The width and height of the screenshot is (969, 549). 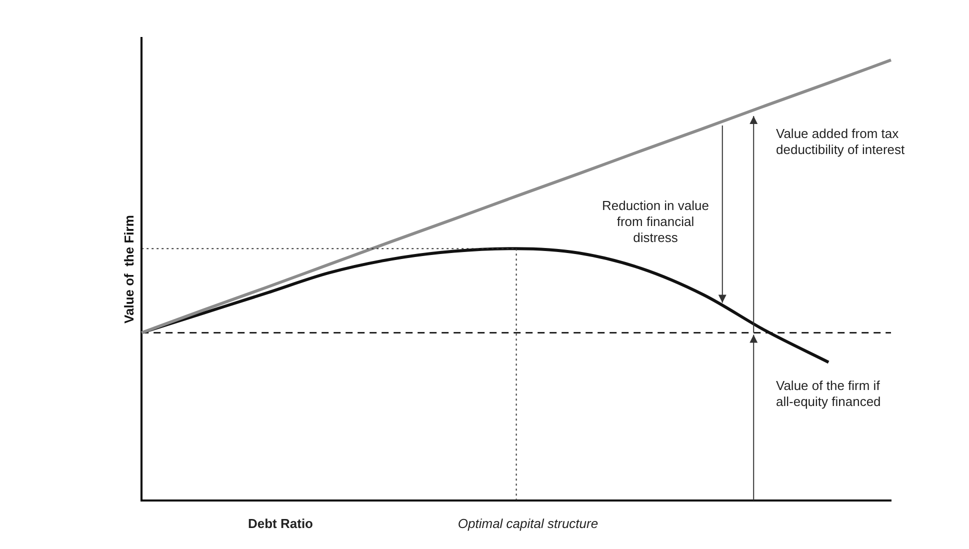 What do you see at coordinates (829, 394) in the screenshot?
I see `annotation: Value of the firm if all-equity financed` at bounding box center [829, 394].